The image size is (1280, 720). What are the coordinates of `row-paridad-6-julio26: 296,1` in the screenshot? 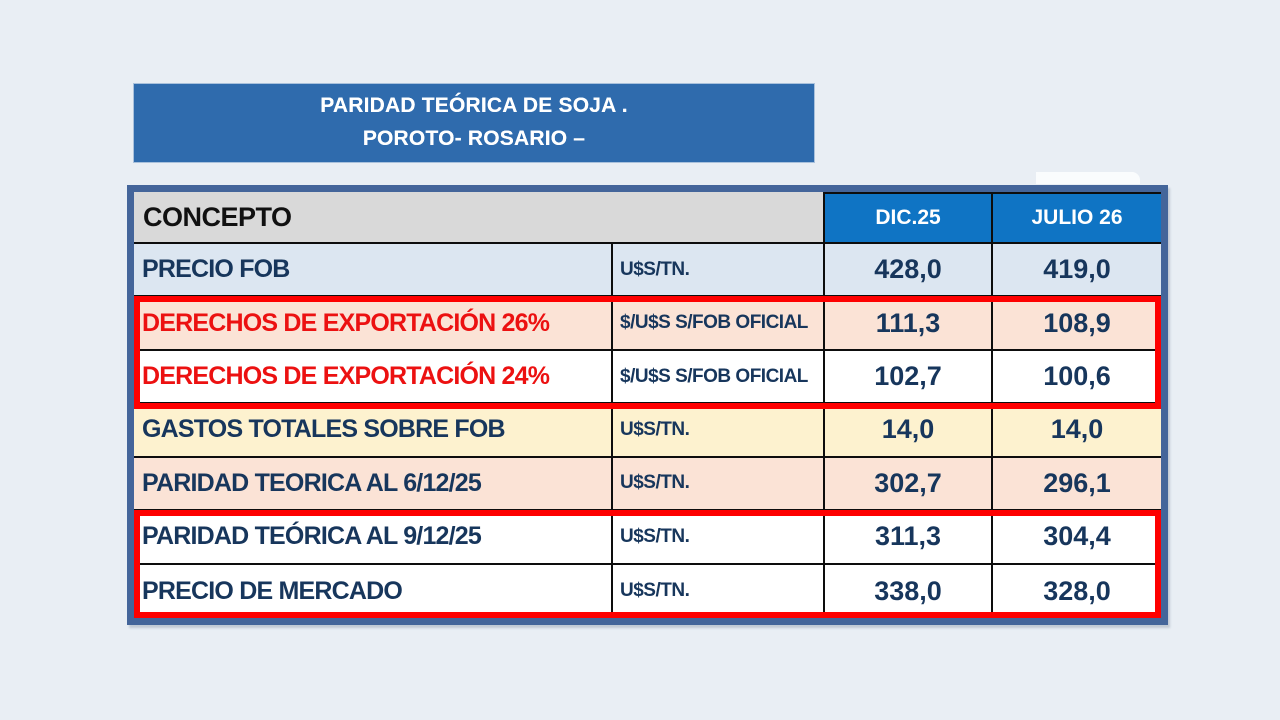 It's located at (1077, 484).